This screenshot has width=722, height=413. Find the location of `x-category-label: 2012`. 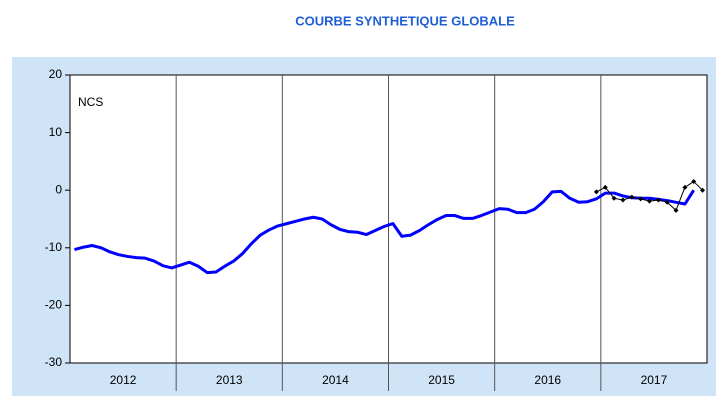

x-category-label: 2012 is located at coordinates (123, 380).